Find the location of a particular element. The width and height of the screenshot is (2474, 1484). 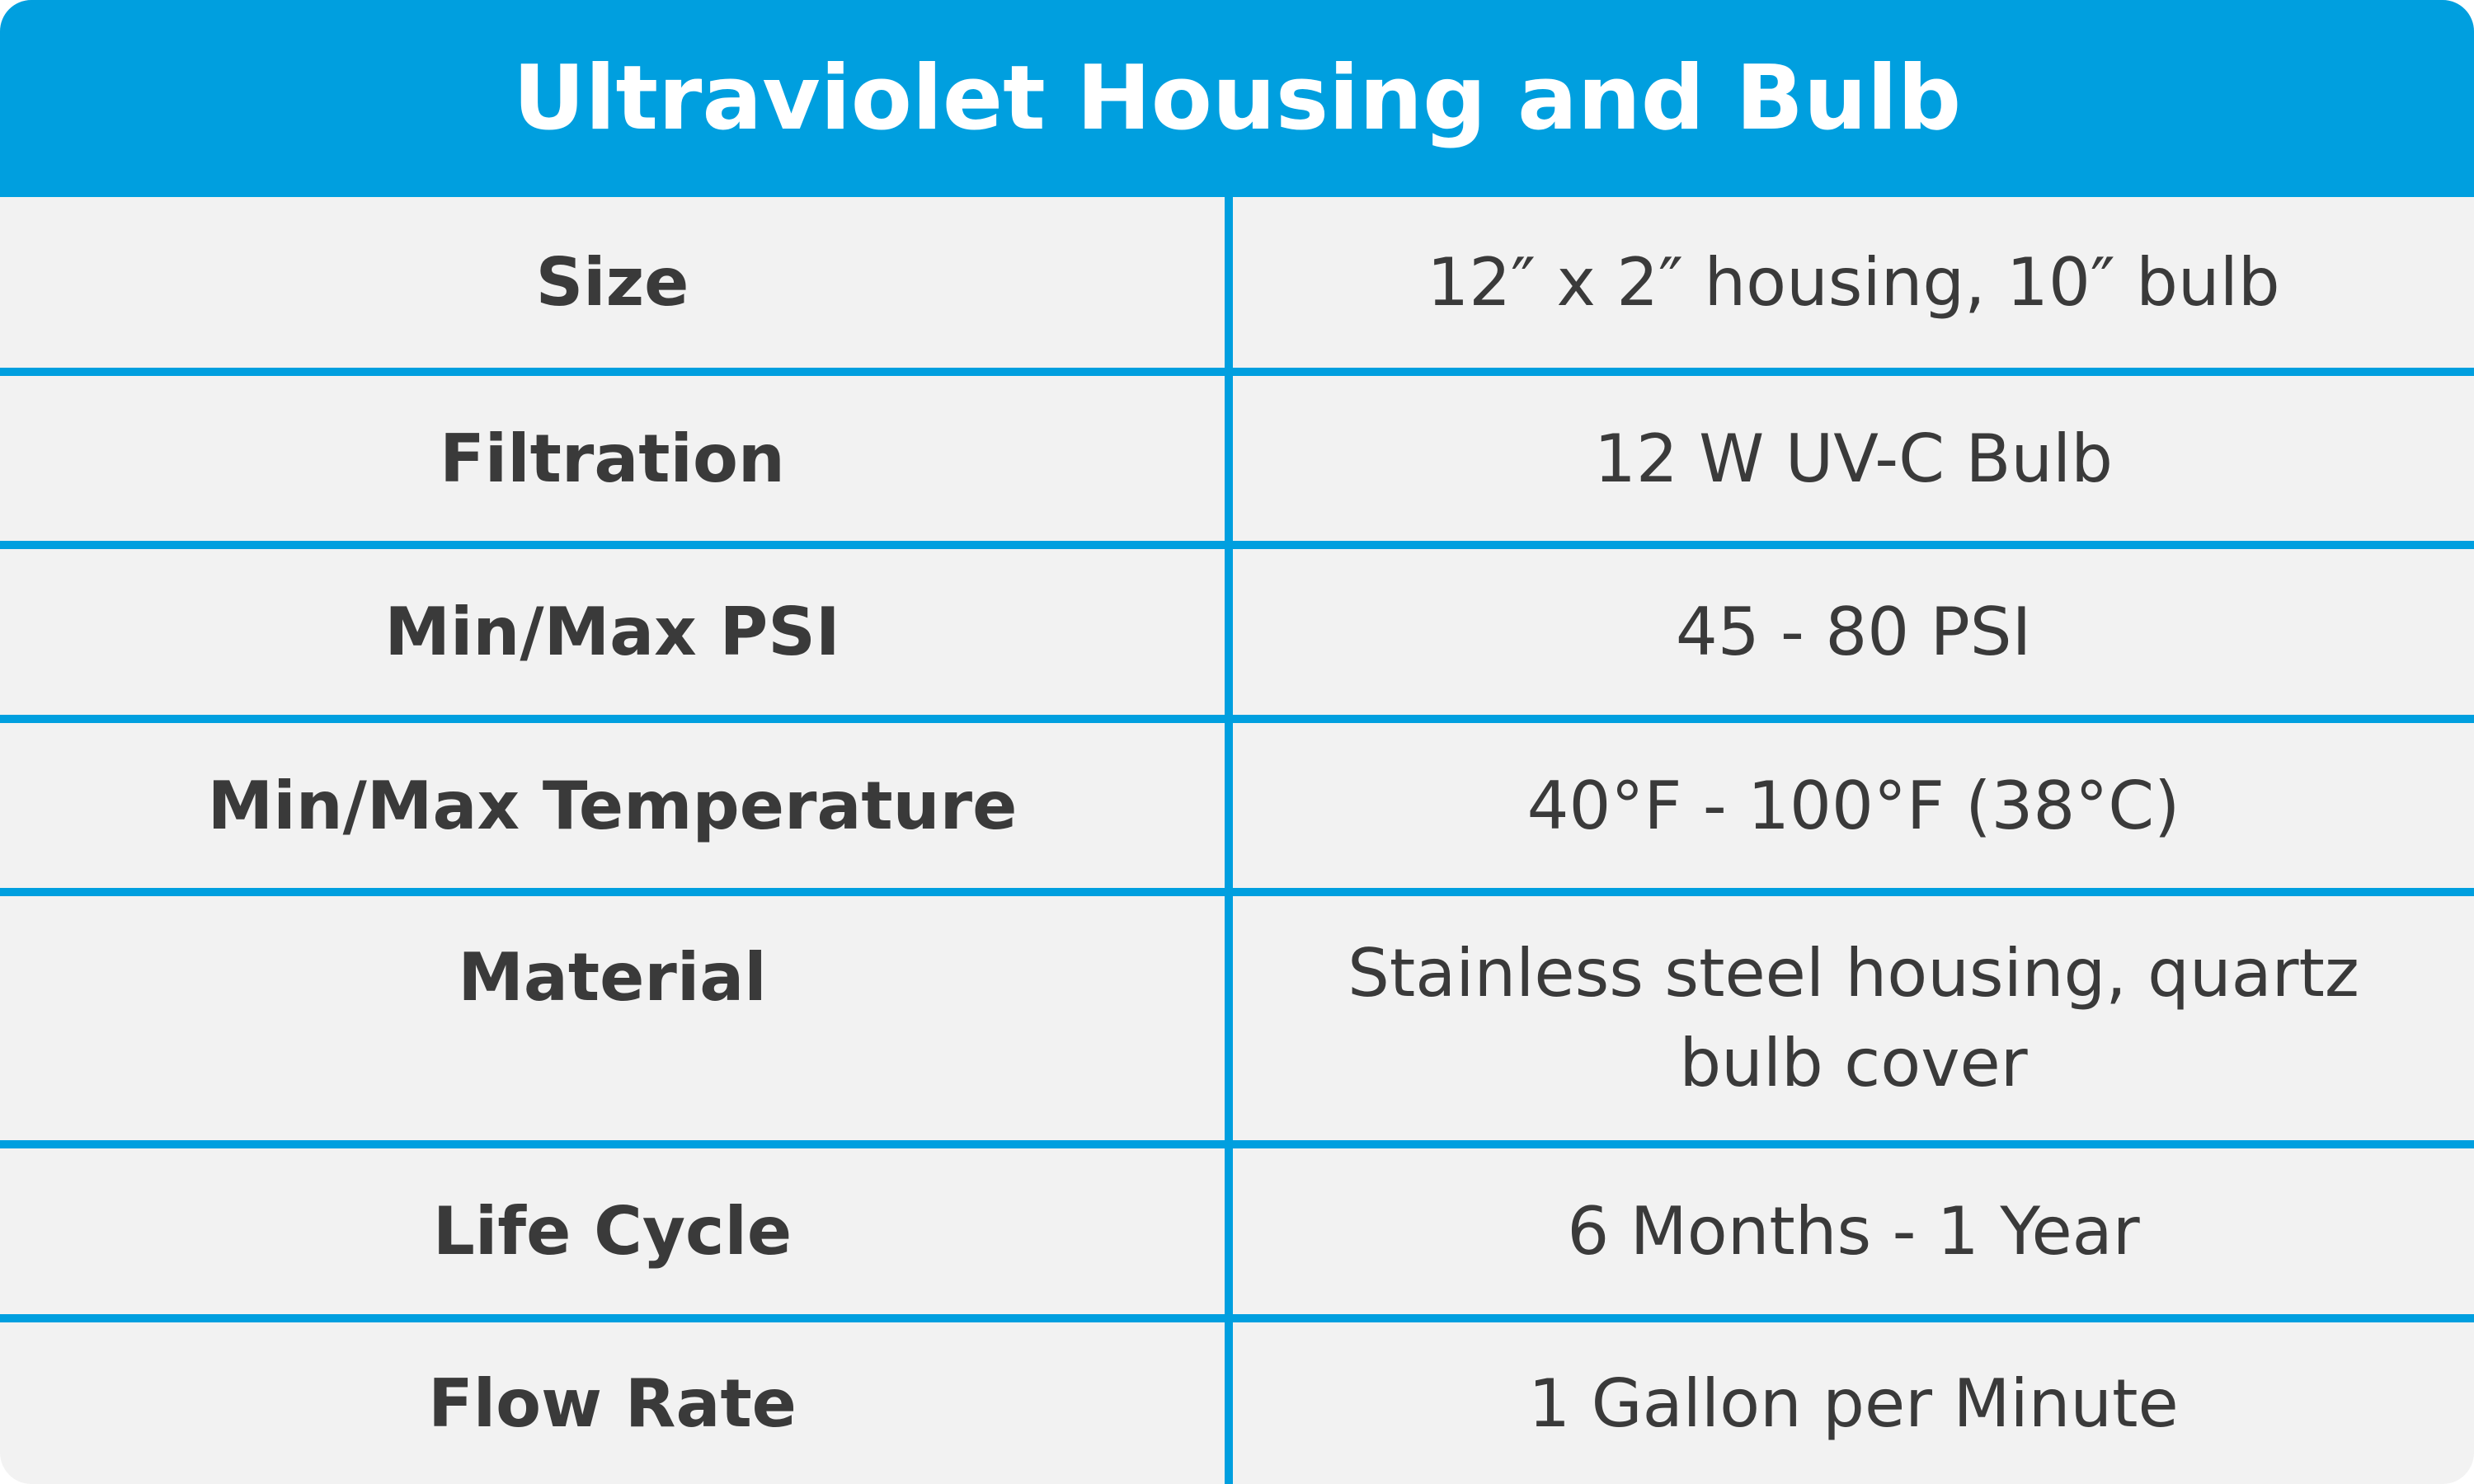

row-label: Min/Max Temperature is located at coordinates (616, 801).